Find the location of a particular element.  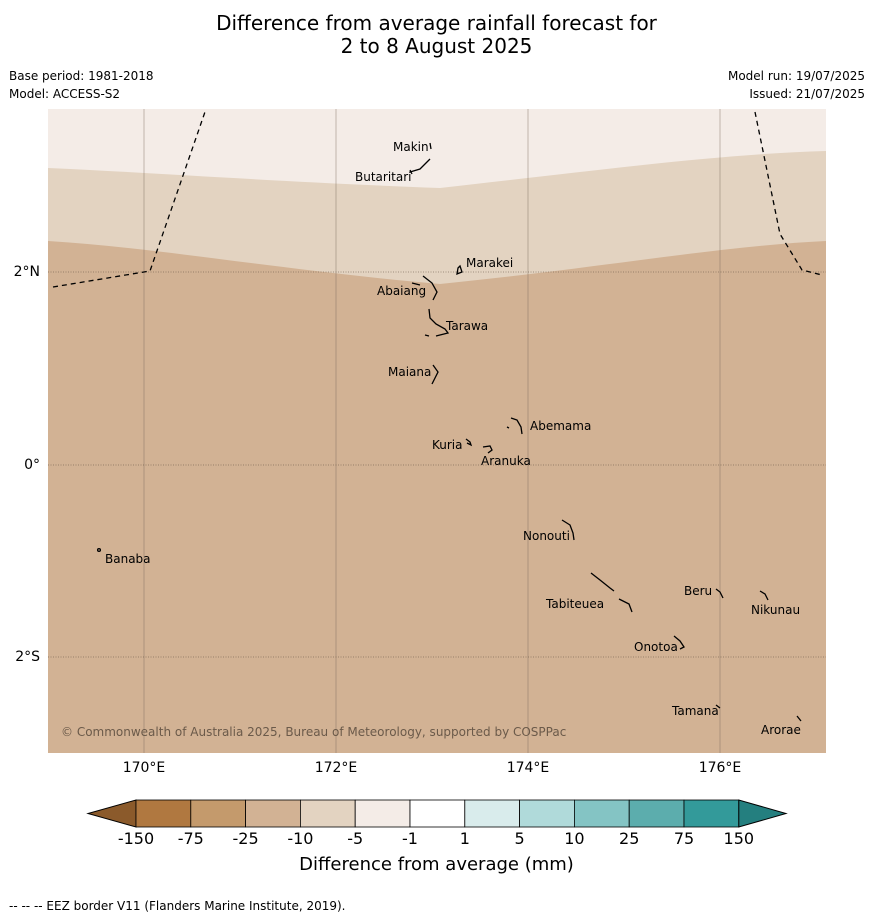

island-banaba is located at coordinates (99, 550).